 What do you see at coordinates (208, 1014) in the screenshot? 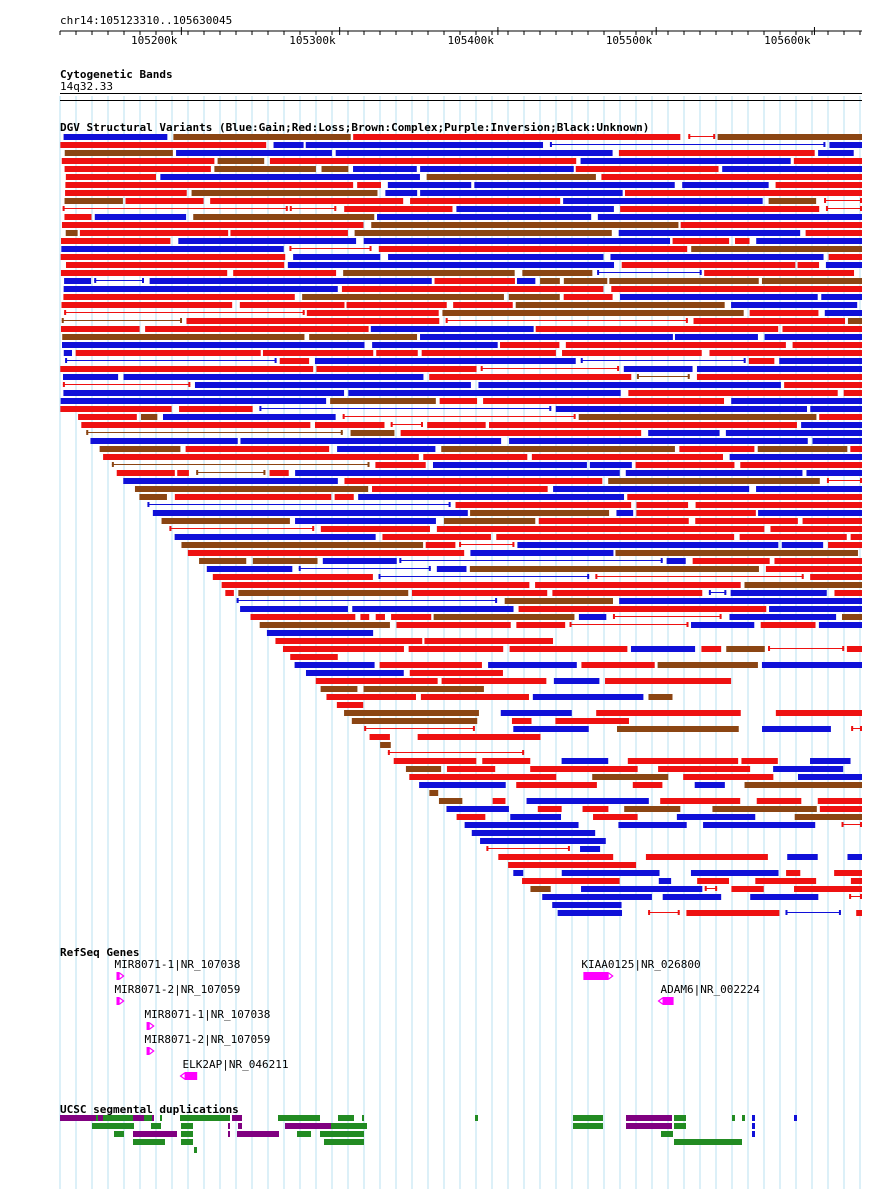
I see `gene-label: MIR8071-1|NR_107038` at bounding box center [208, 1014].